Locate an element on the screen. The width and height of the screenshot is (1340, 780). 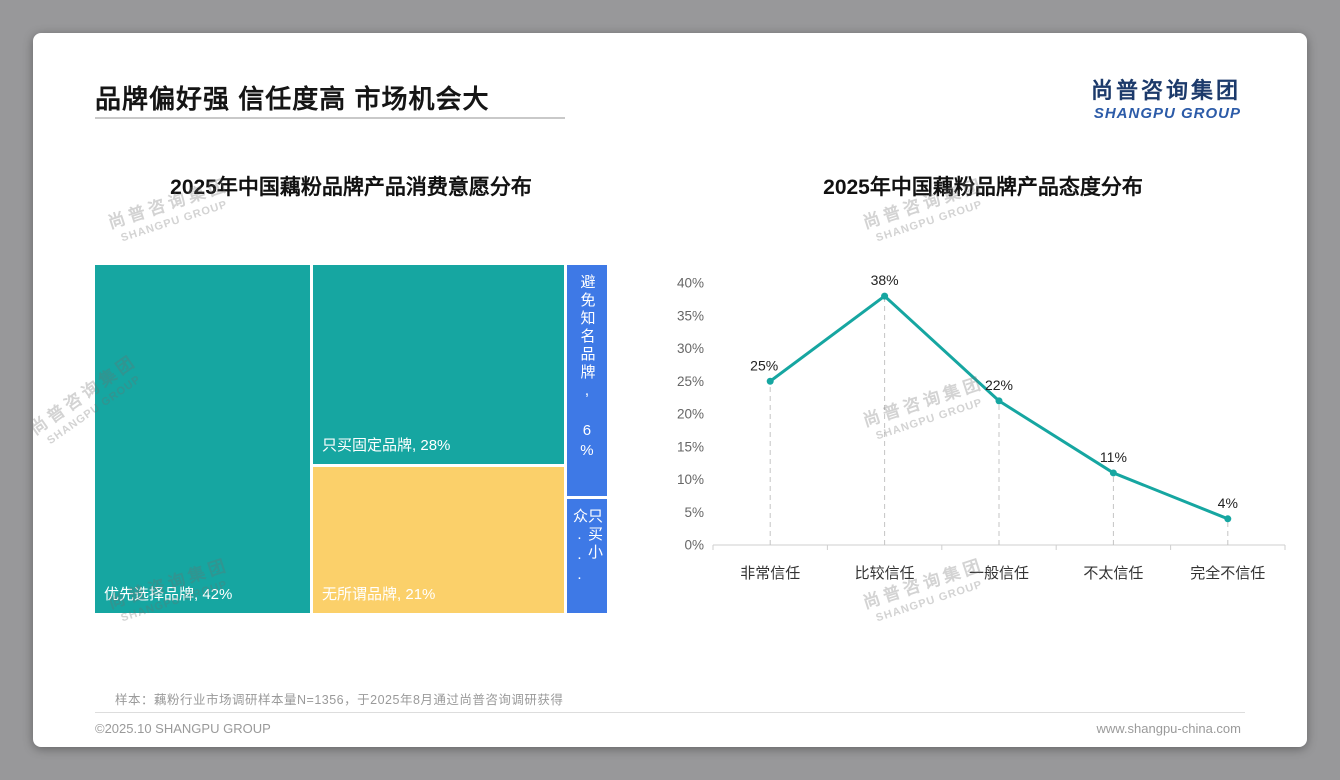
svg-text: 一般信任 is located at coordinates (999, 573).